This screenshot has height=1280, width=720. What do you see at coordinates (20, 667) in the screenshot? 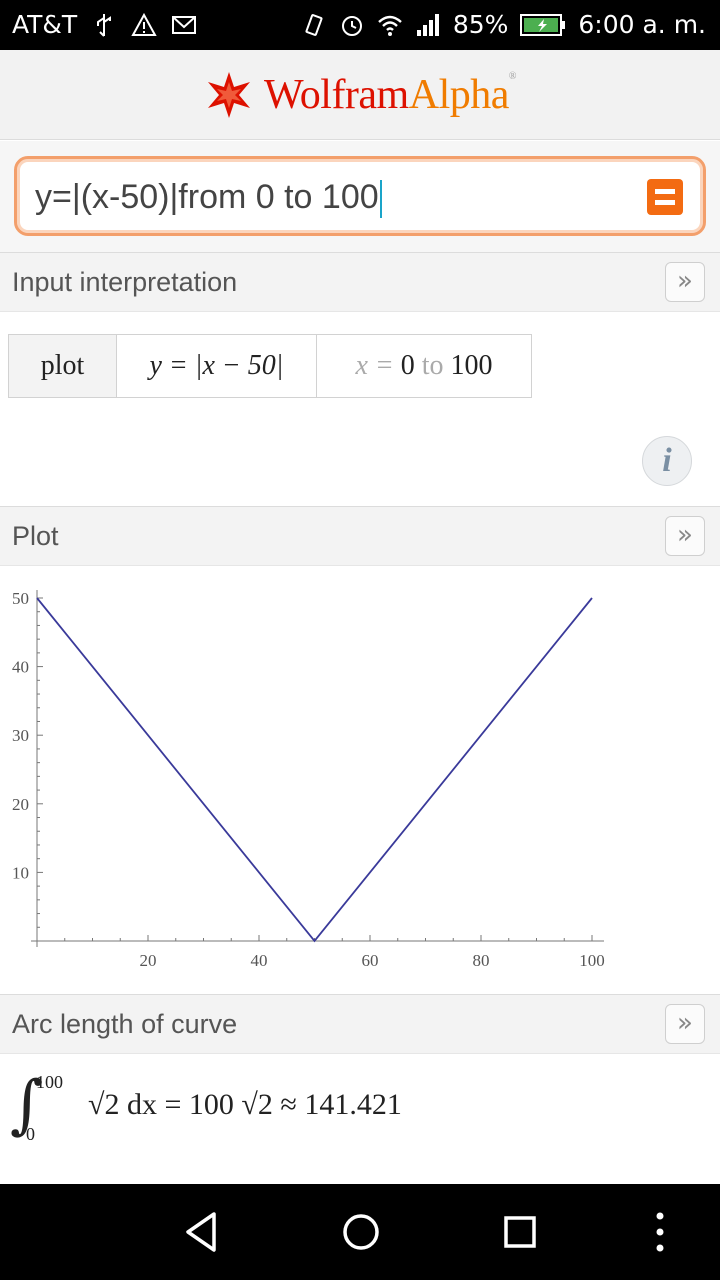
I see `y-tick-label: 40` at bounding box center [20, 667].